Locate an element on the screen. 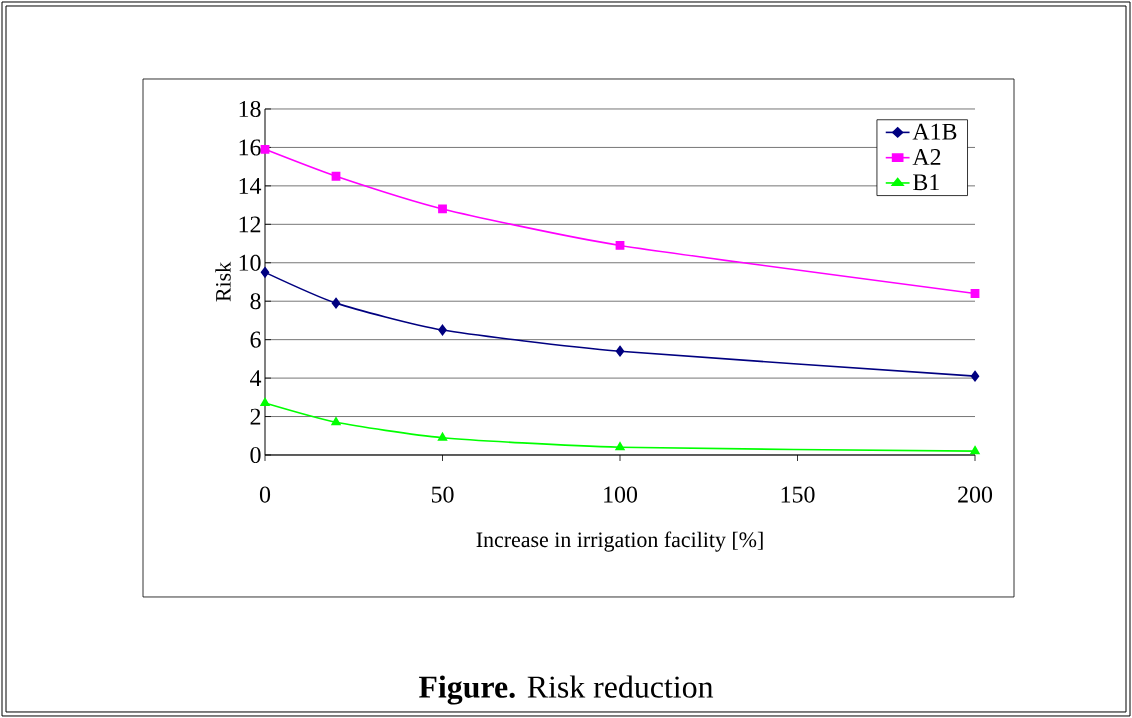 The width and height of the screenshot is (1132, 718). y-tick-label: 14 is located at coordinates (250, 185).